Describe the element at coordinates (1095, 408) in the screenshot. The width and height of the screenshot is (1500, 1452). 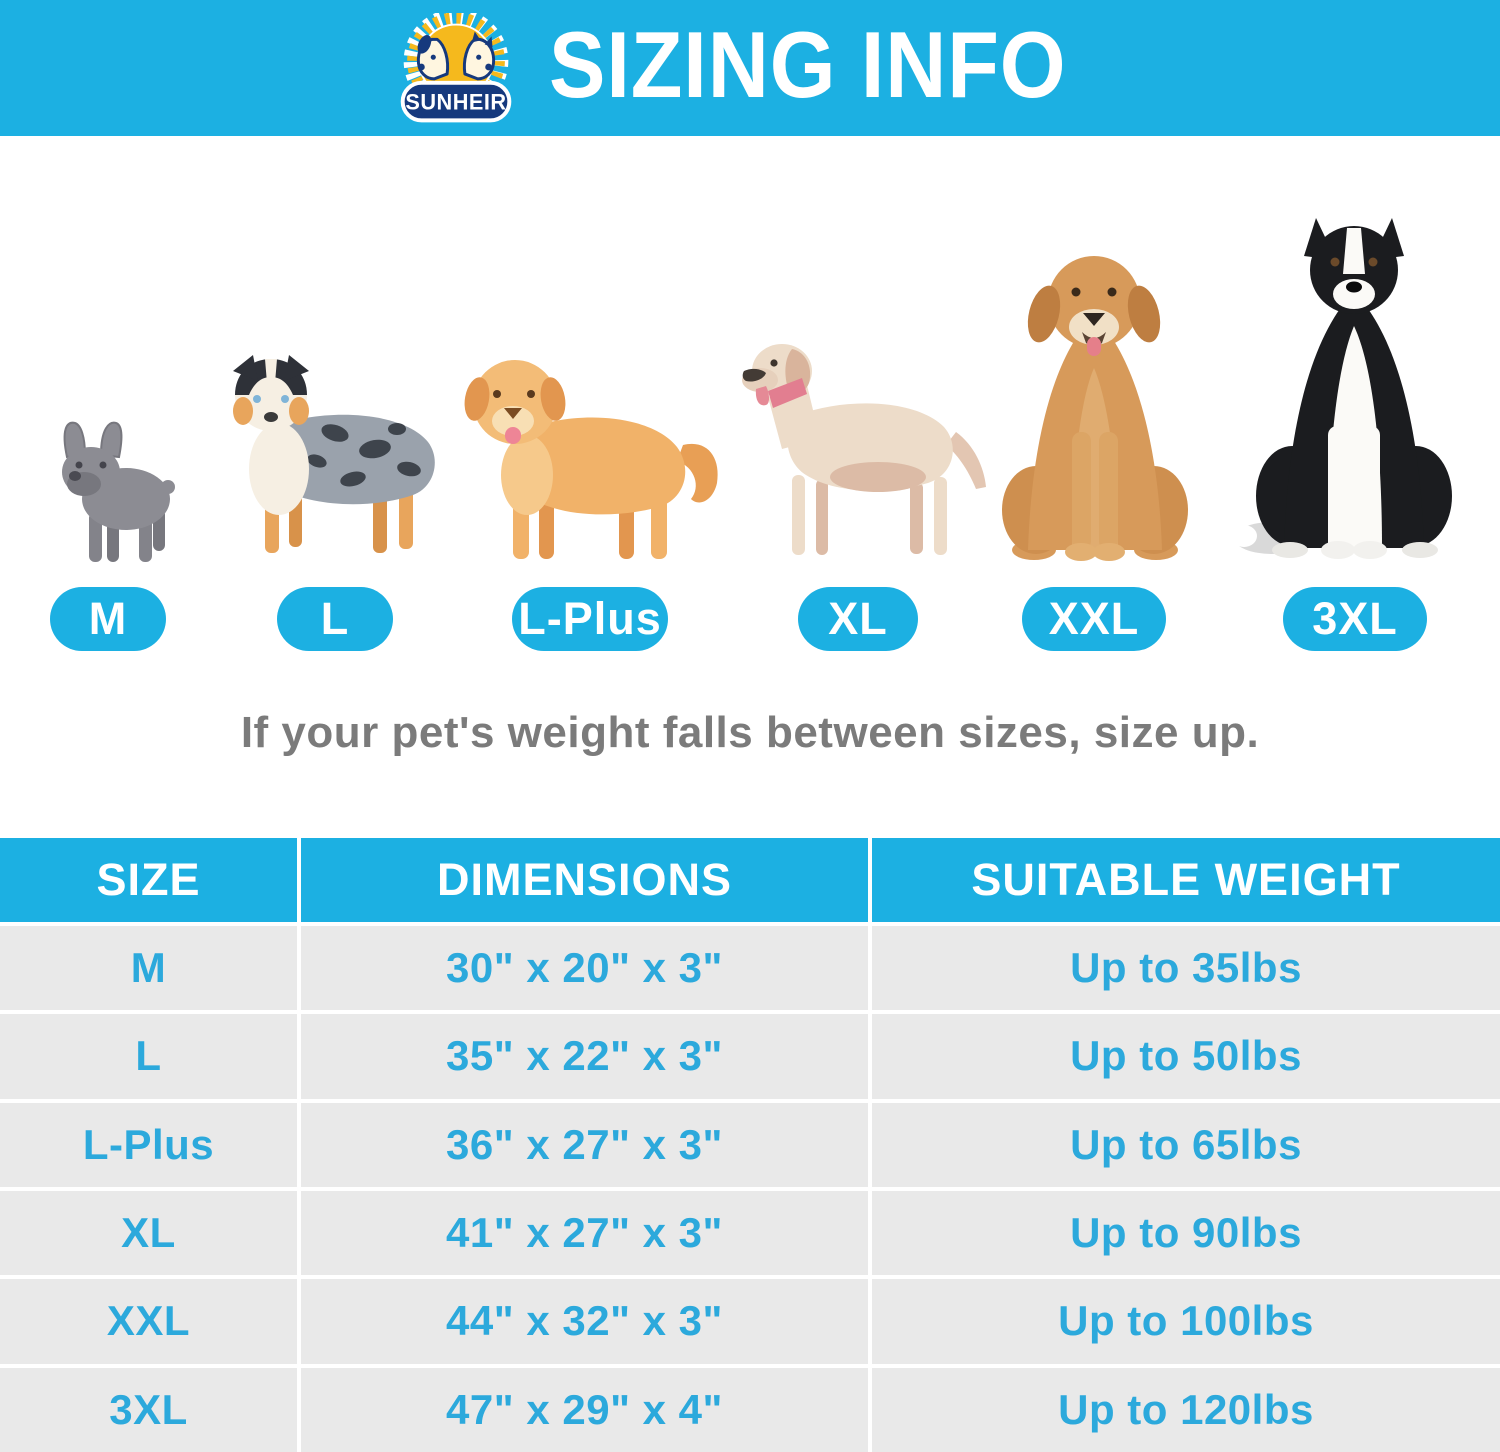
I see `dog-illustration-golden-retriever-sitting` at that location.